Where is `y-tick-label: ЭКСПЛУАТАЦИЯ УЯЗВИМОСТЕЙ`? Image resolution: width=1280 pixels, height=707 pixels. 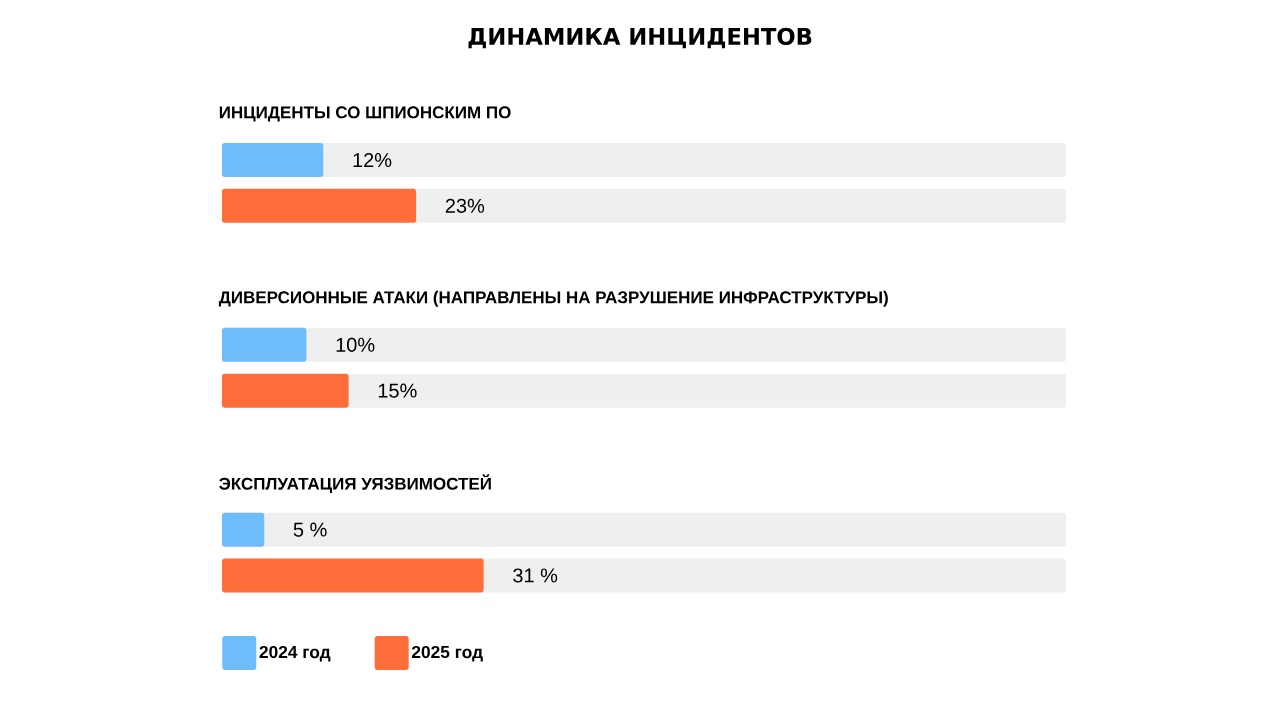 y-tick-label: ЭКСПЛУАТАЦИЯ УЯЗВИМОСТЕЙ is located at coordinates (355, 483).